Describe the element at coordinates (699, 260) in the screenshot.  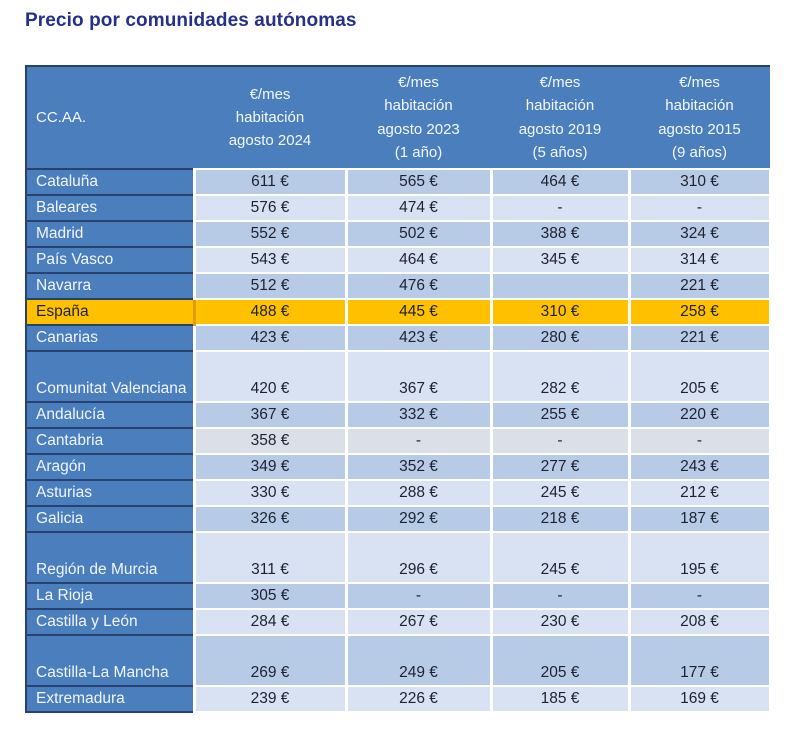
I see `value-cell: 314 €` at that location.